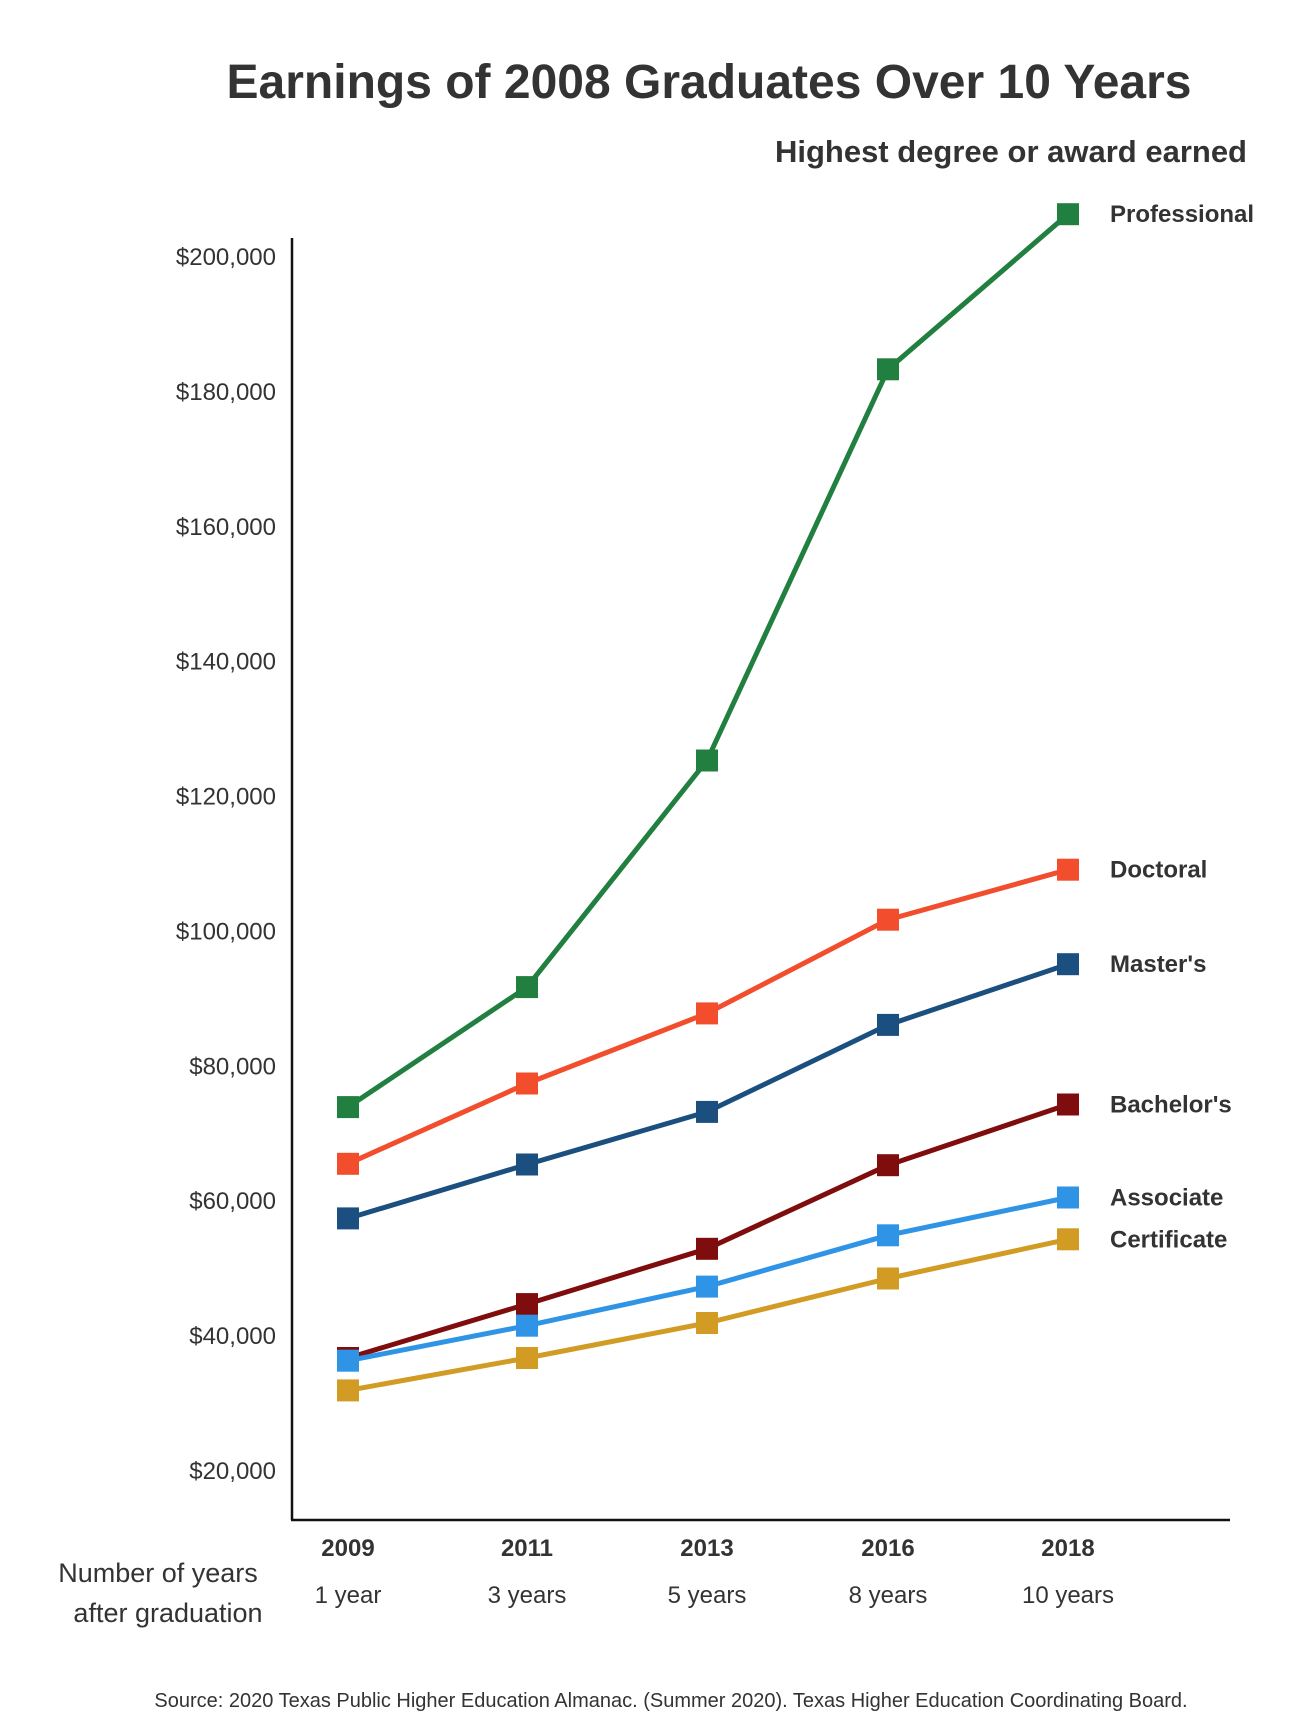 This screenshot has height=1729, width=1298. I want to click on series-master-s: Master's, so click(771, 1090).